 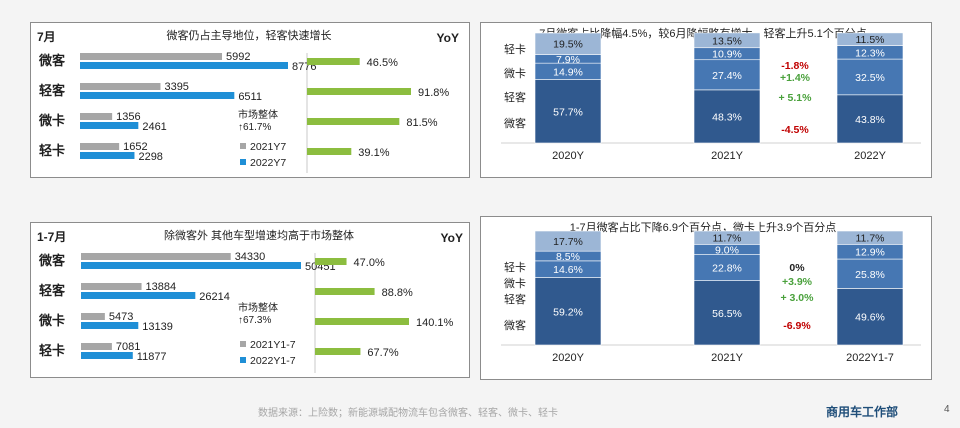 I want to click on bar-prev-value: 1356, so click(x=128, y=117).